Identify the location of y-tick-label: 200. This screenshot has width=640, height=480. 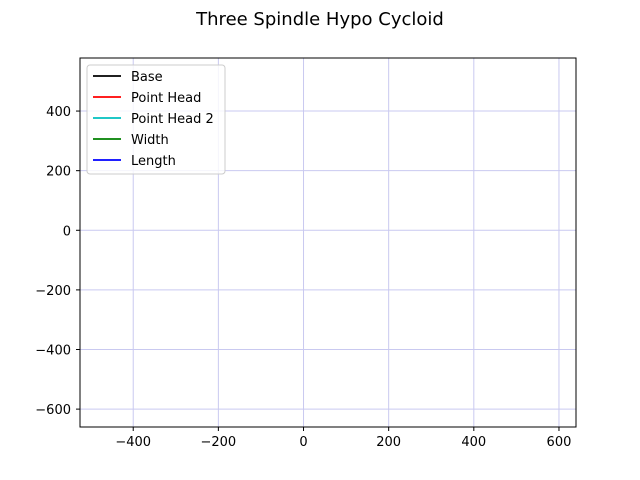
(58, 172).